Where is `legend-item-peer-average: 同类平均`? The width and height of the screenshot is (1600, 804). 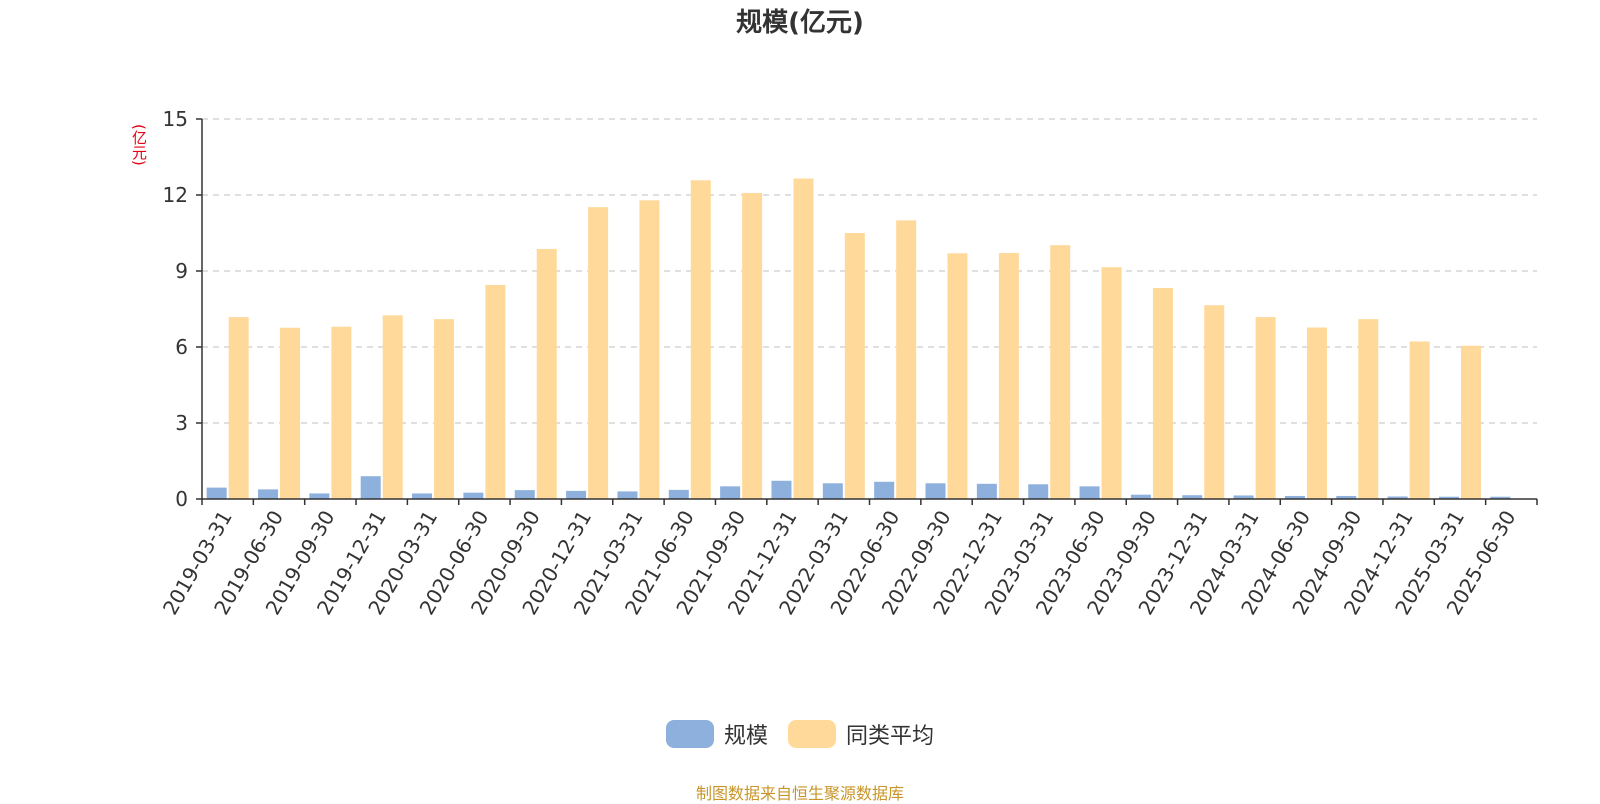
legend-item-peer-average: 同类平均 is located at coordinates (861, 734).